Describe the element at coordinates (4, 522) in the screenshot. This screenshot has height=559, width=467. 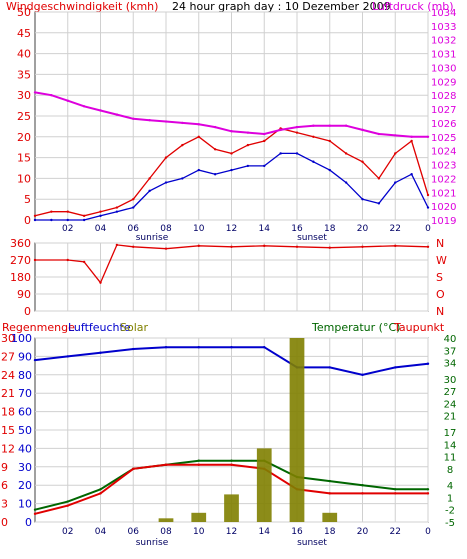
I see `rain-tick-label: 0` at that location.